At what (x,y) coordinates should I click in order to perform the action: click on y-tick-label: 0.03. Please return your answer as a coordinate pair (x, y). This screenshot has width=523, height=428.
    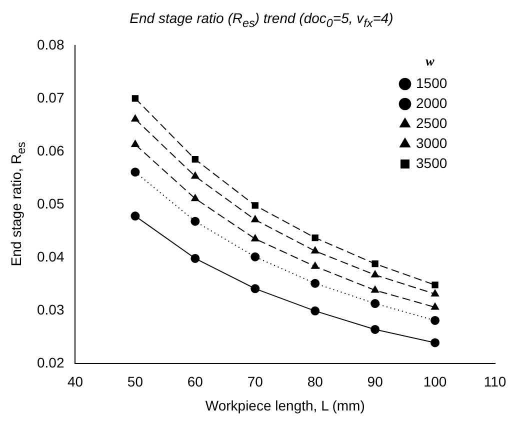
    Looking at the image, I should click on (50, 309).